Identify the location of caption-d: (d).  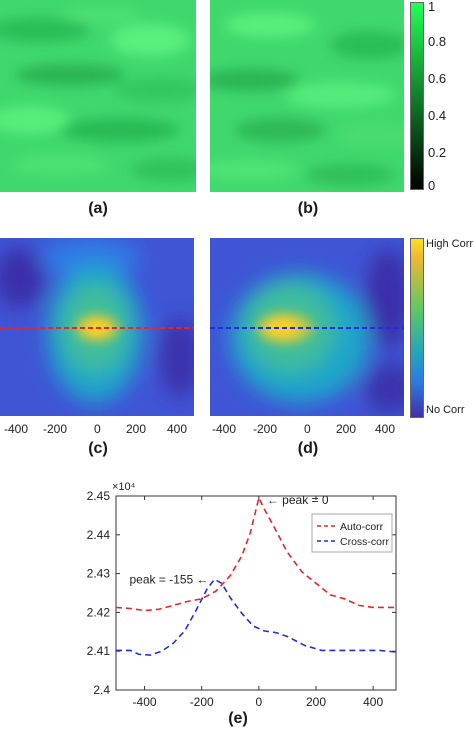
(308, 448).